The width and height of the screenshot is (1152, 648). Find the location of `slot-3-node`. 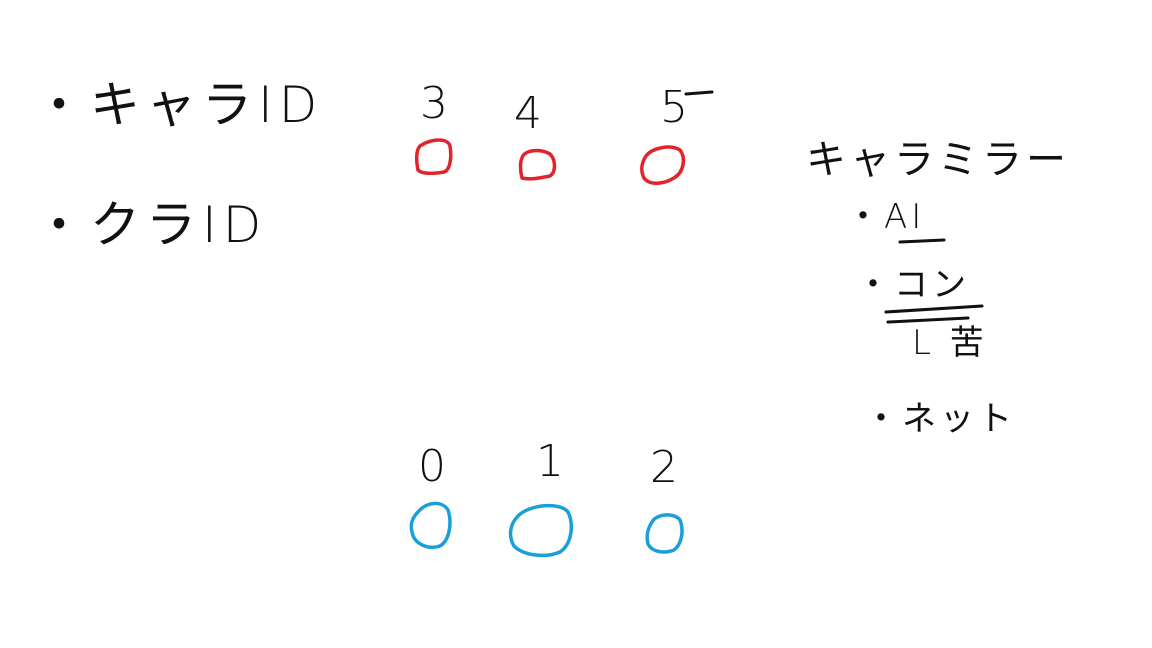

slot-3-node is located at coordinates (433, 157).